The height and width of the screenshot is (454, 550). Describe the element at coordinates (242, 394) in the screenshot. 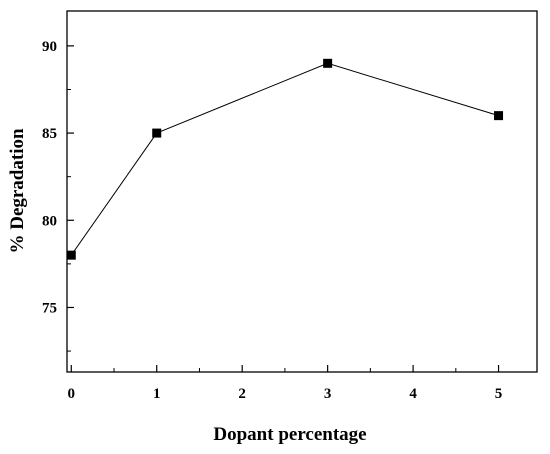

I see `x-tick-label: 2` at that location.